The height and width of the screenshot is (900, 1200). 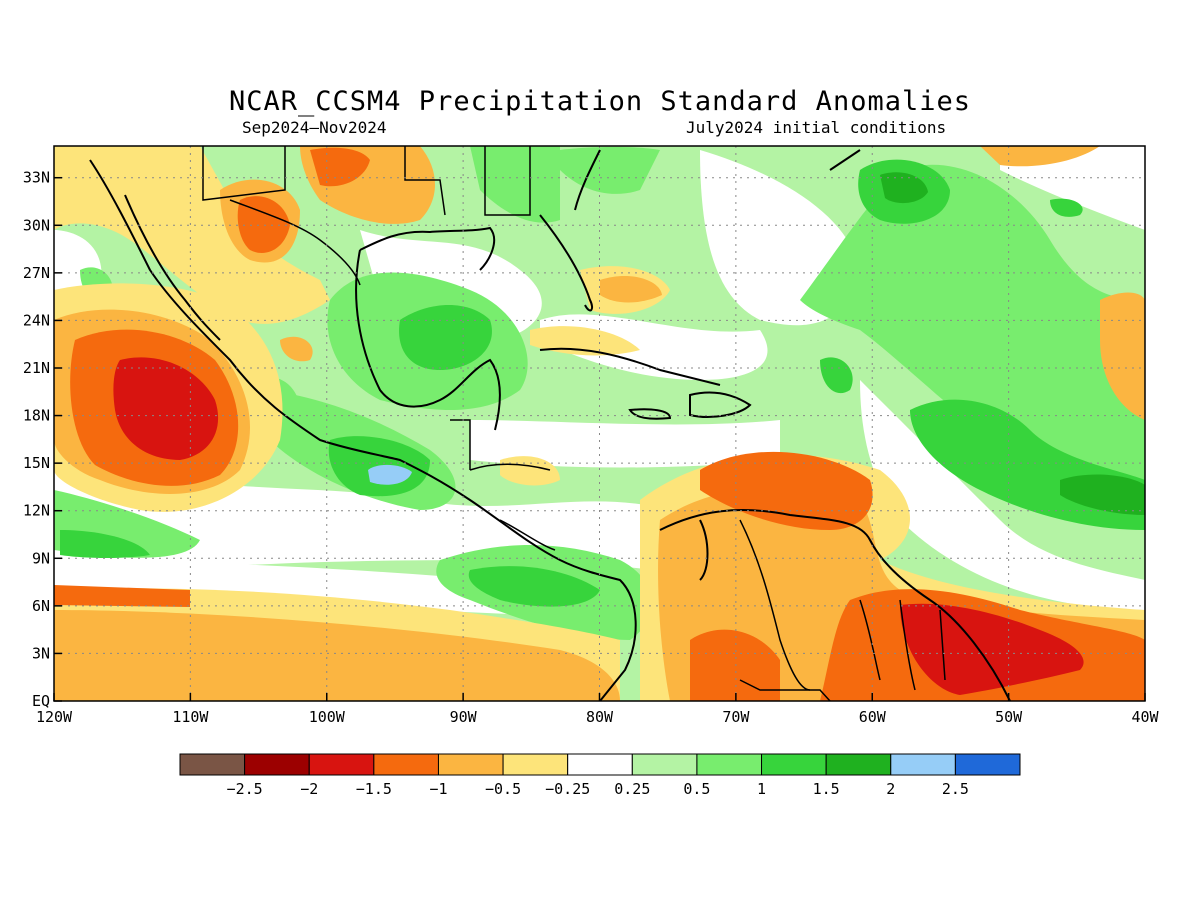 What do you see at coordinates (327, 717) in the screenshot?
I see `lon-label: 100W` at bounding box center [327, 717].